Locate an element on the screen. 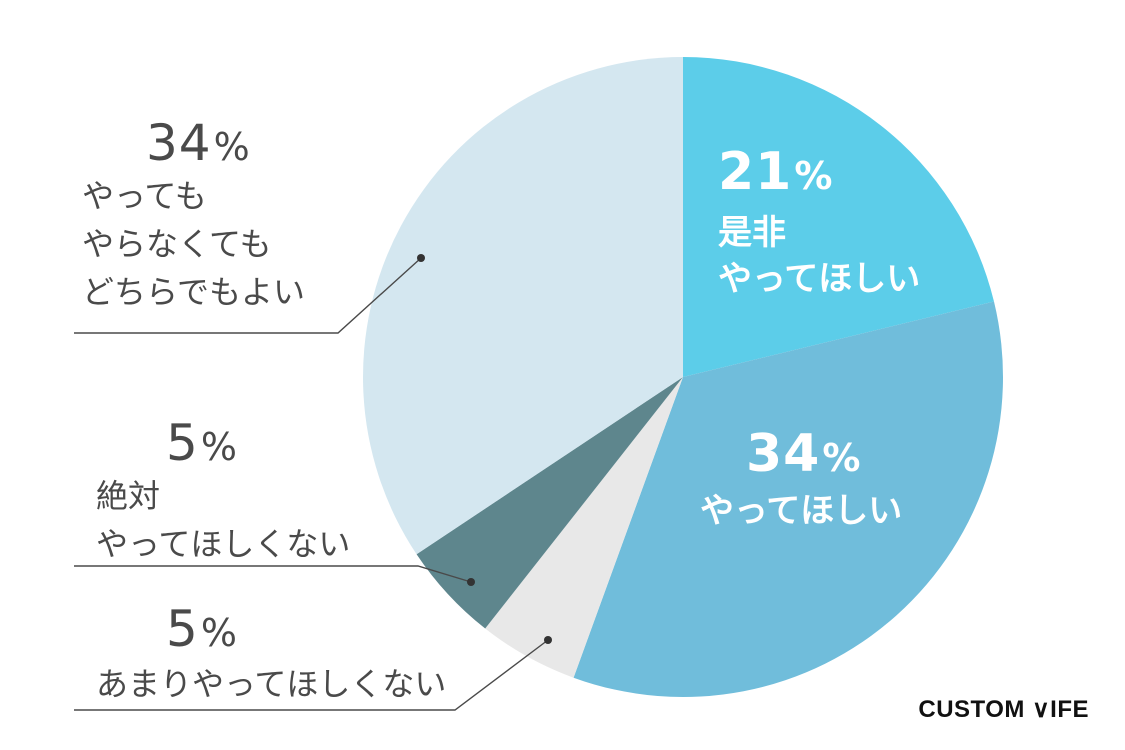  slice-4-text-line-1: 絶対 is located at coordinates (128, 496).